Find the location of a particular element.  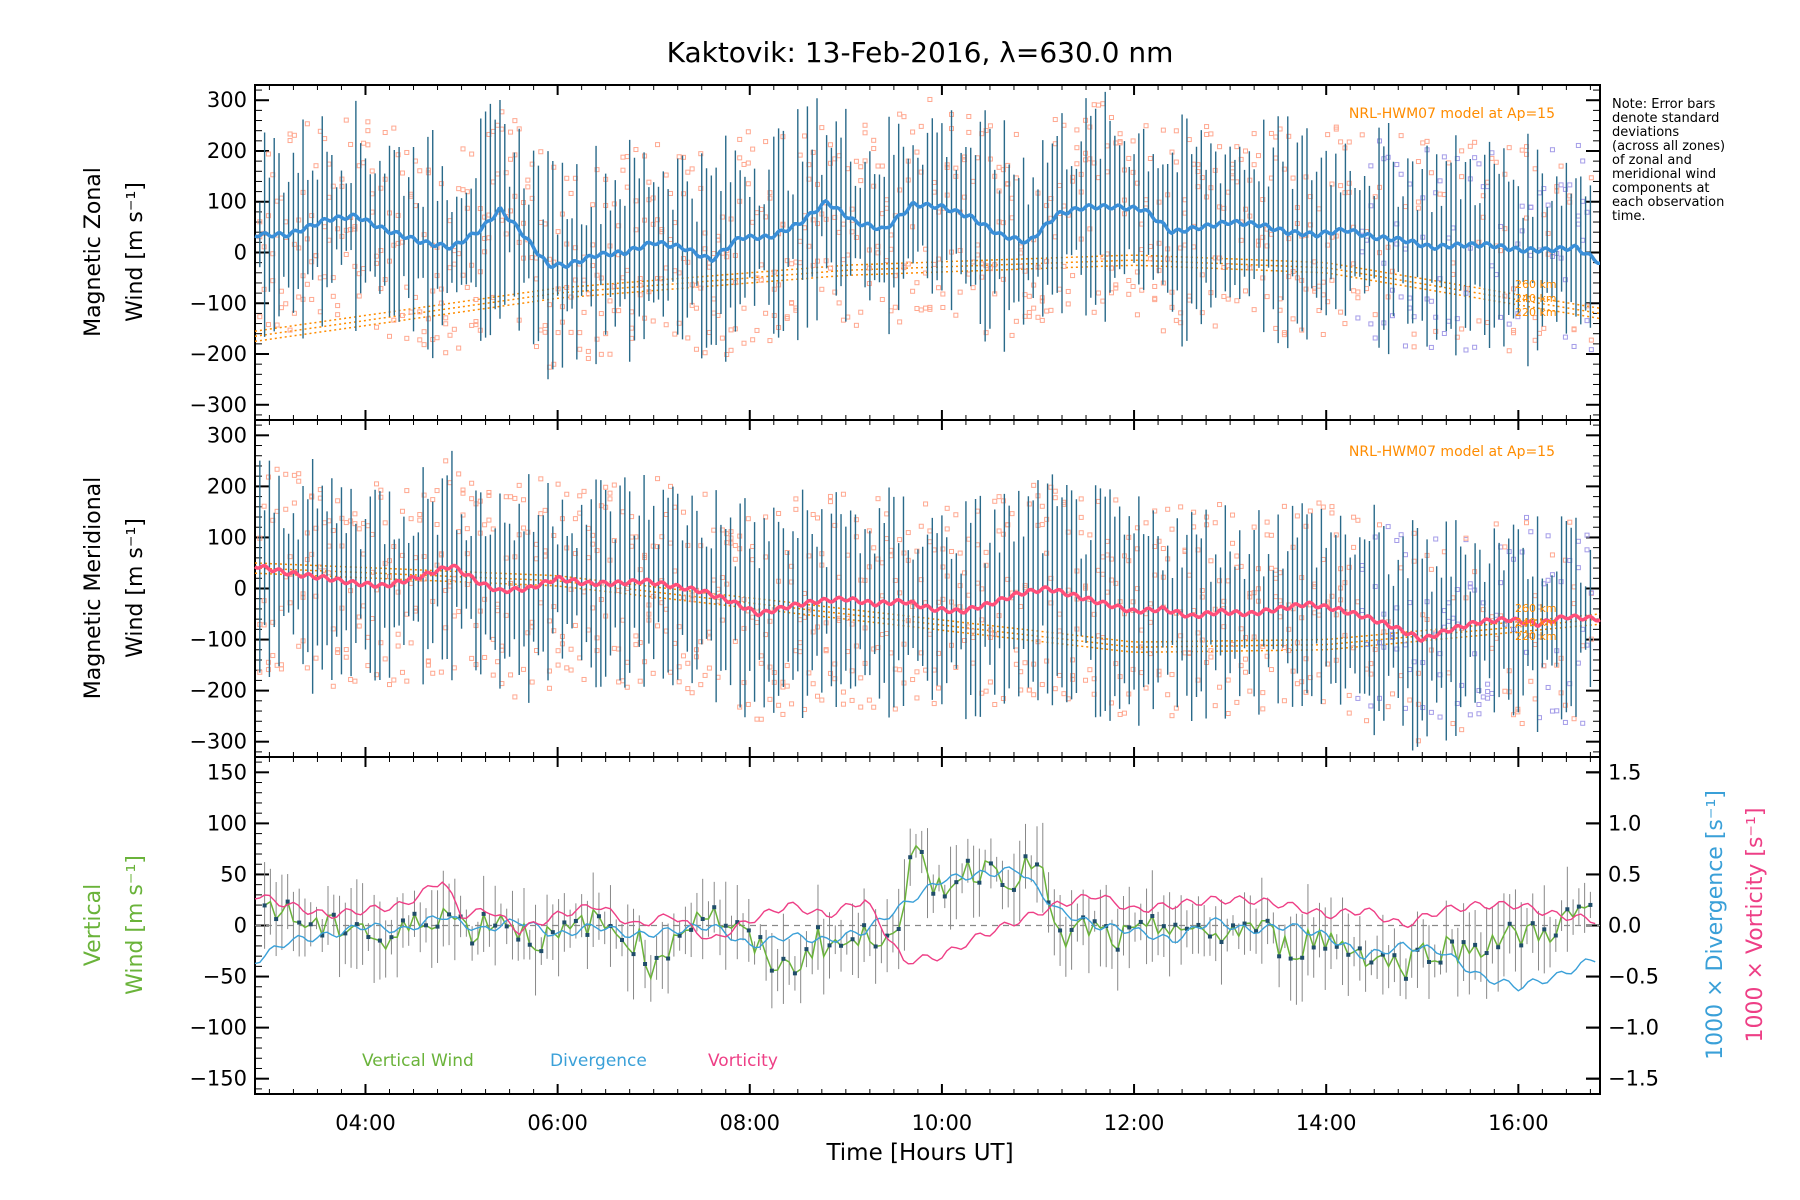

y2-tick-label: 1.0 is located at coordinates (1624, 823).